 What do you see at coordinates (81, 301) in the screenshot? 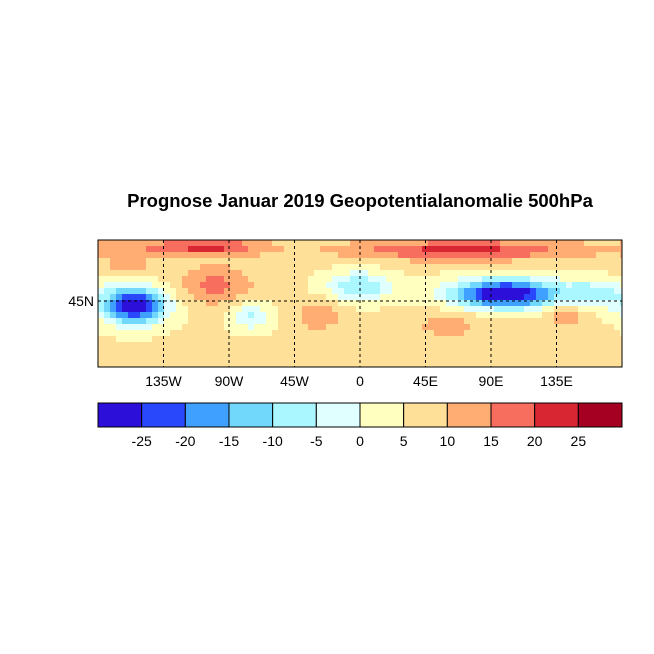
I see `lat-label: 45N` at bounding box center [81, 301].